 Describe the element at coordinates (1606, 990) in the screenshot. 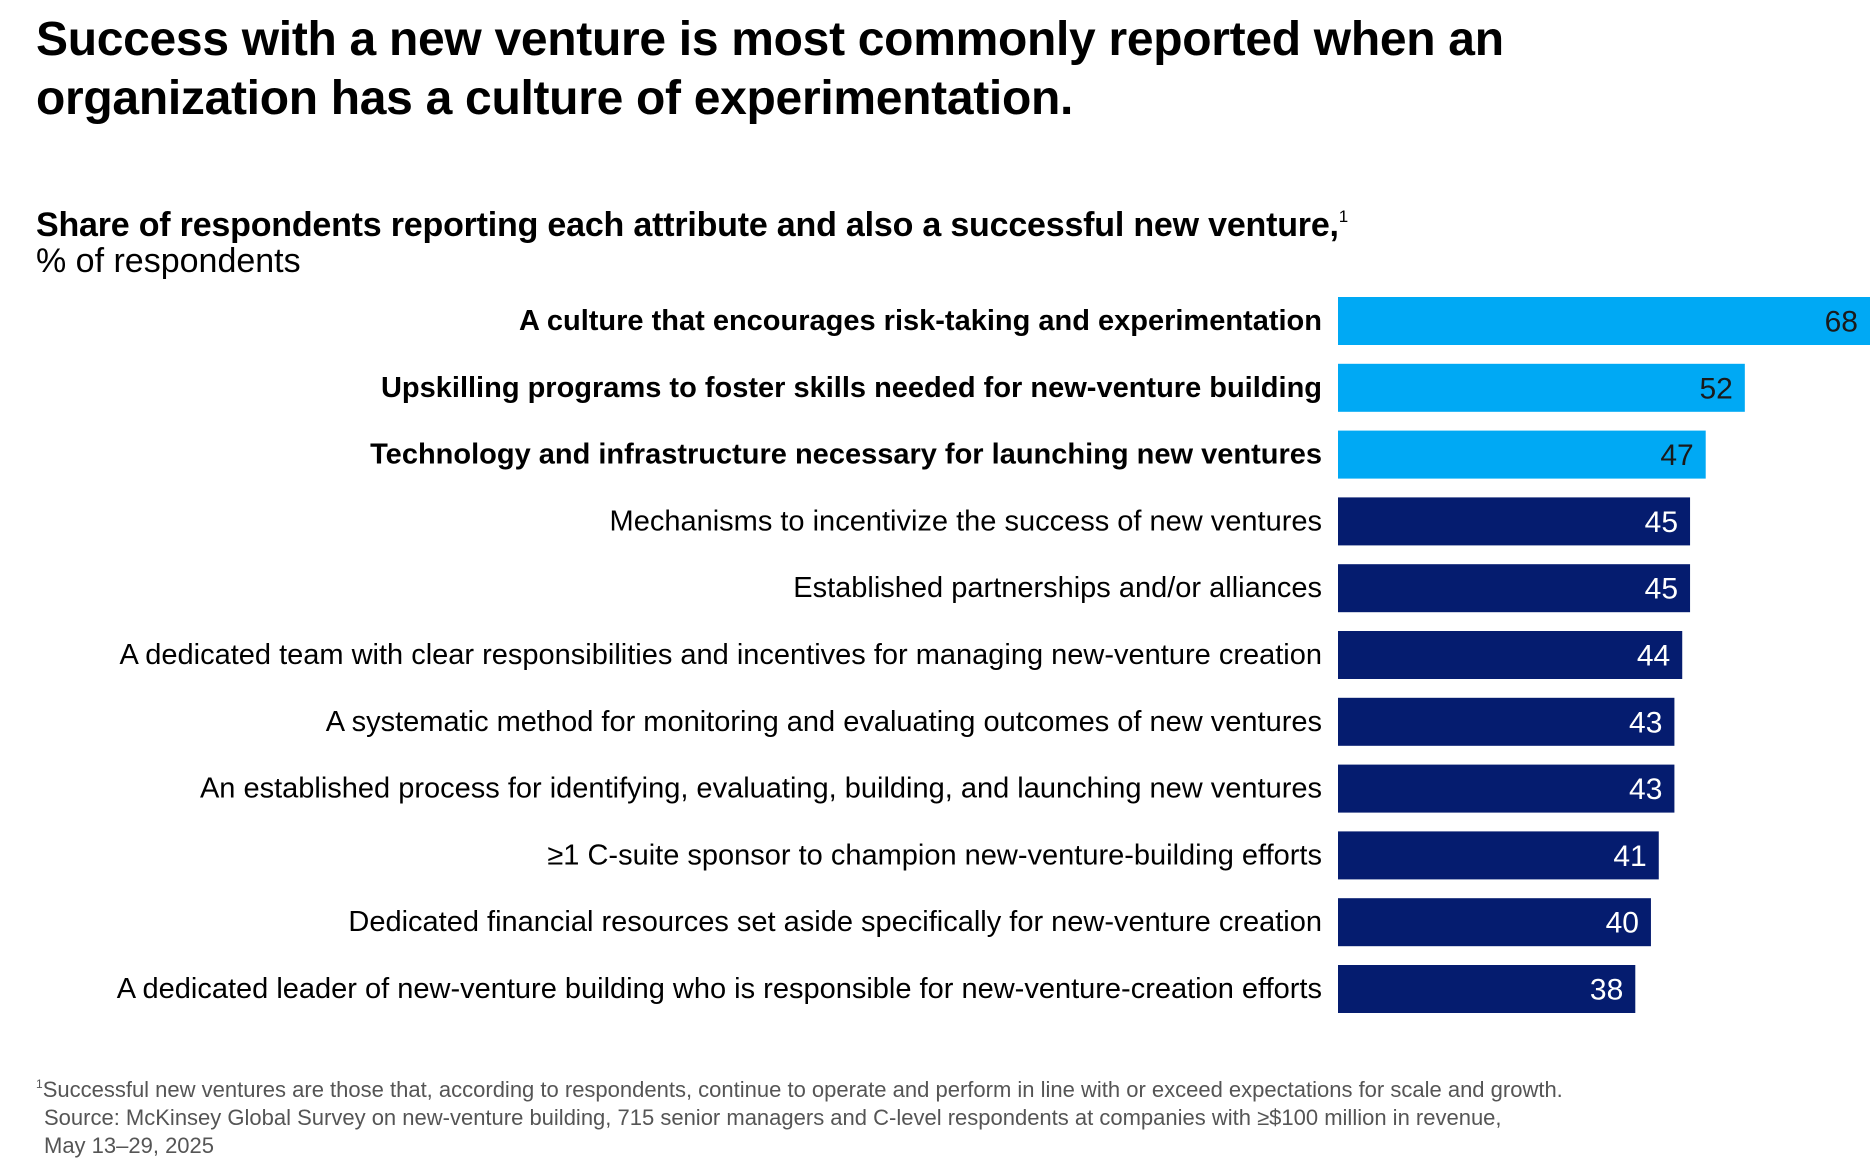

I see `value-label: 38` at that location.